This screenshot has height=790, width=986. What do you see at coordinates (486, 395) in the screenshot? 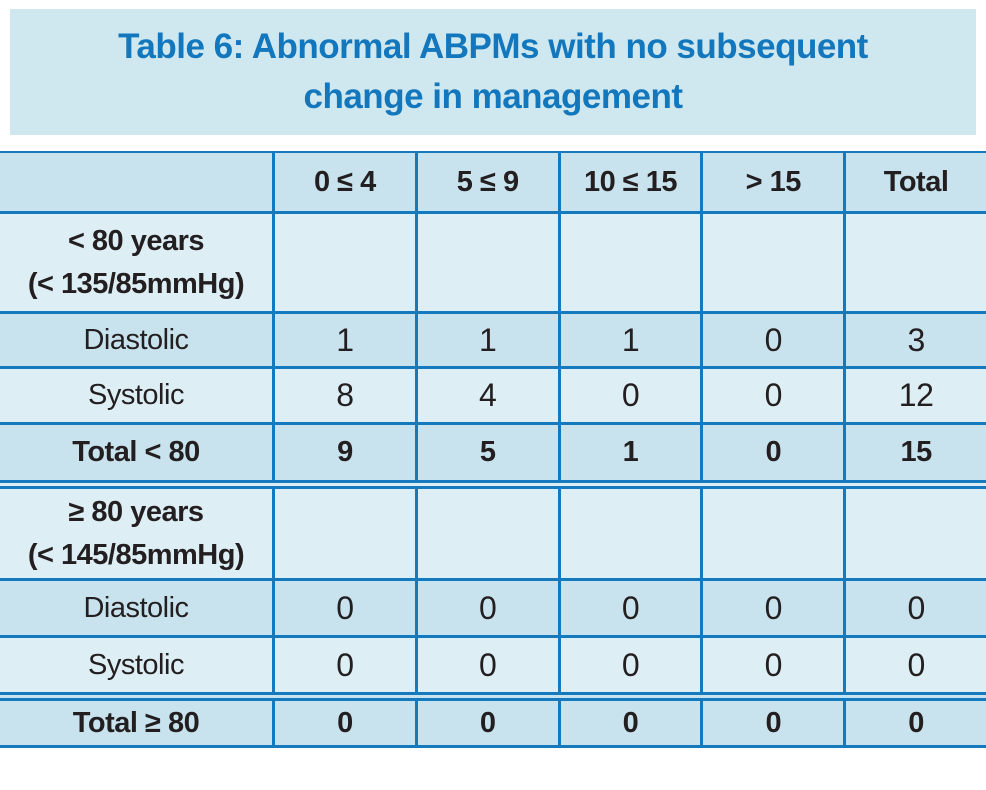
I see `data-cell: 4` at bounding box center [486, 395].